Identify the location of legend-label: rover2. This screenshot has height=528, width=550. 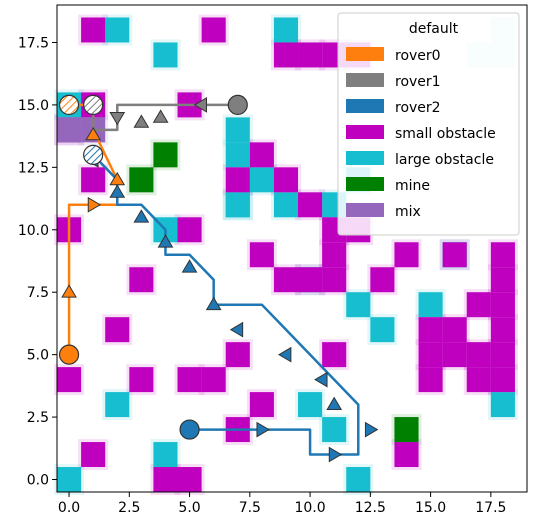
(418, 108).